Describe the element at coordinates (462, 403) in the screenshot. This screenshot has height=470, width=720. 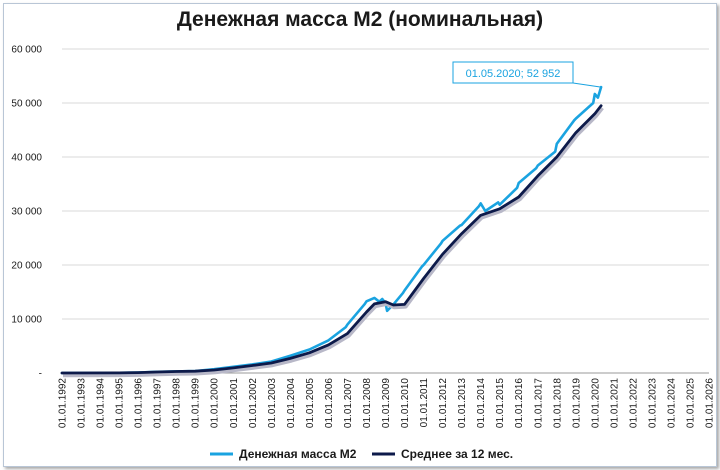
I see `x-tick-label: 01.01.2013` at that location.